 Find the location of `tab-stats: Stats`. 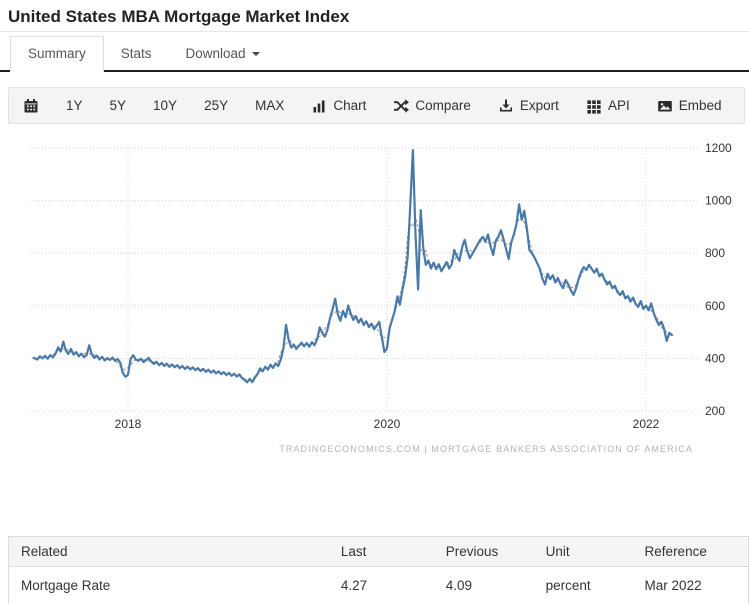

tab-stats: Stats is located at coordinates (136, 53).